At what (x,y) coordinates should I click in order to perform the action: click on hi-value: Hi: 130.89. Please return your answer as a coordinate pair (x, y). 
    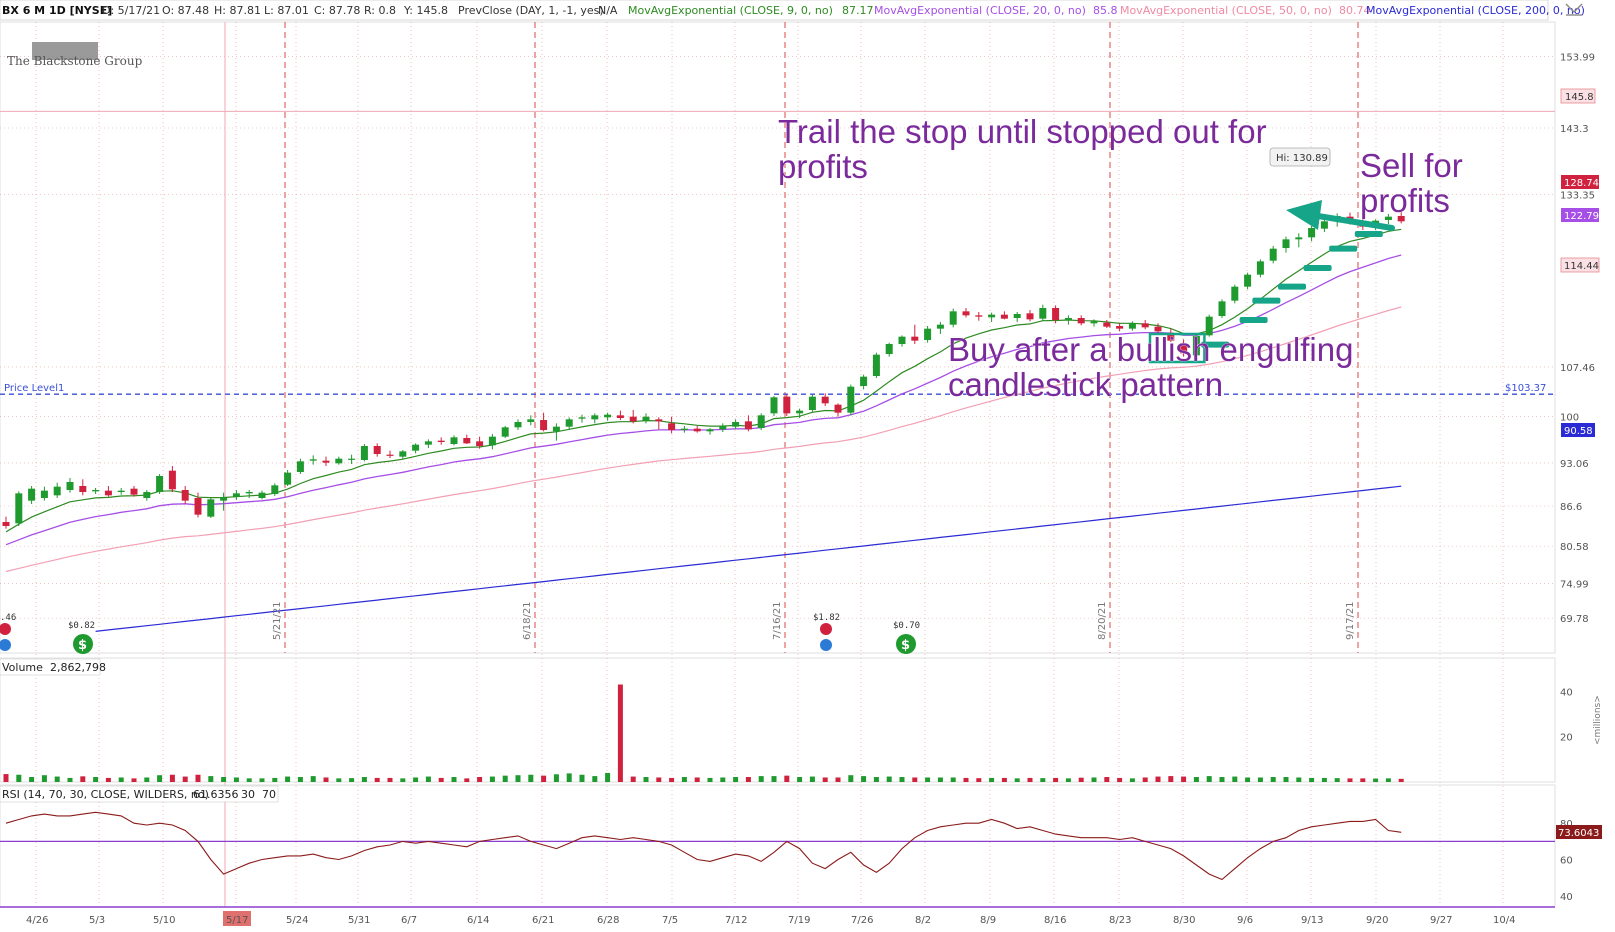
    Looking at the image, I should click on (1302, 158).